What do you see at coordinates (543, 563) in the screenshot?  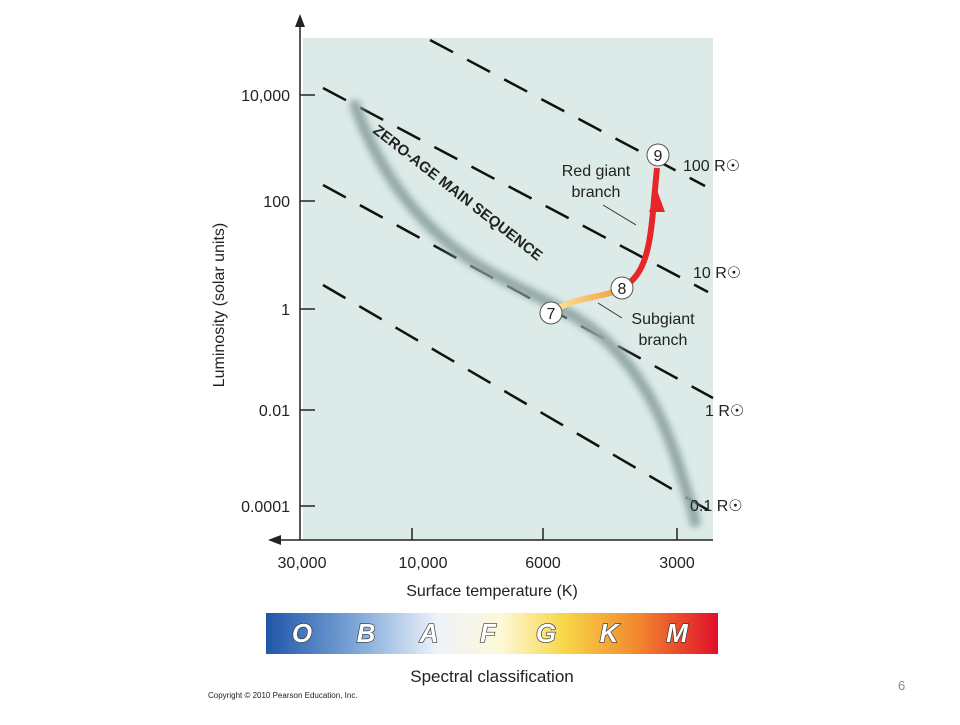 I see `x-tick-label: 6000` at bounding box center [543, 563].